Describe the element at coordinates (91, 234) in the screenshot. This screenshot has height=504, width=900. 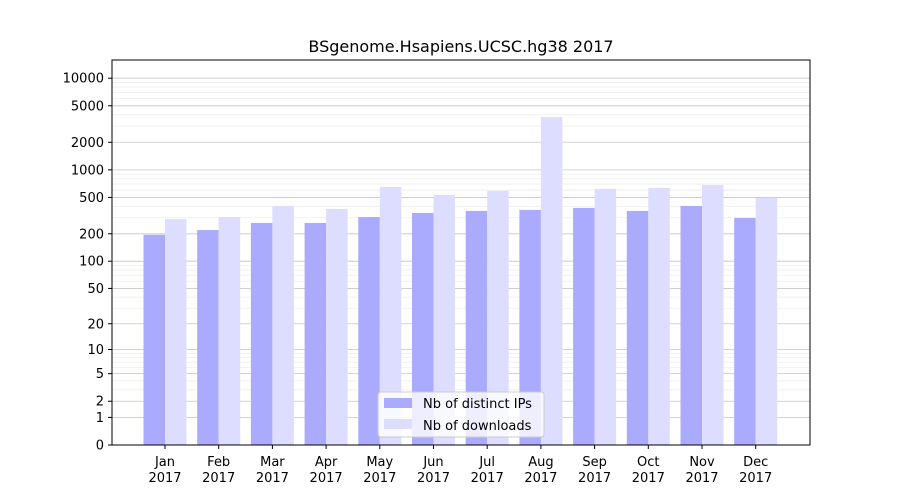
I see `y-tick-label: 200` at that location.